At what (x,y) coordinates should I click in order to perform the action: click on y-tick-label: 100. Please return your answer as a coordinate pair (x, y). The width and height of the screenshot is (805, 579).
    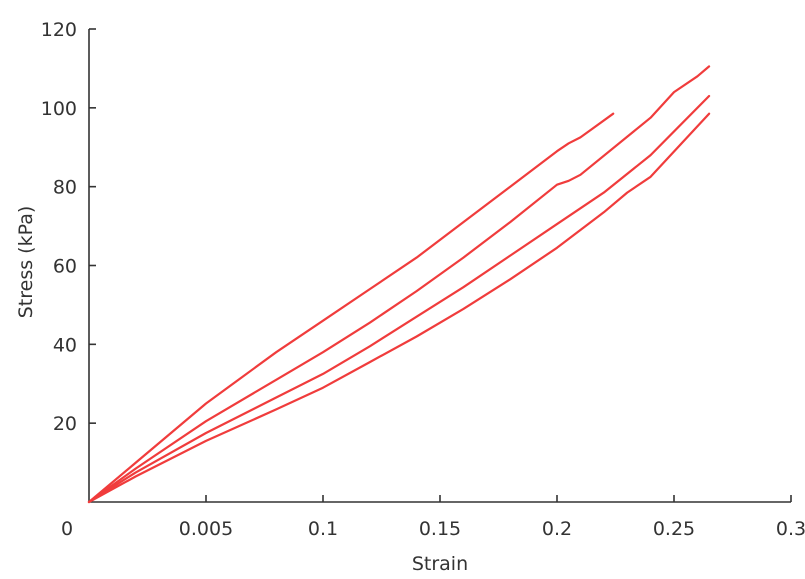
    Looking at the image, I should click on (59, 109).